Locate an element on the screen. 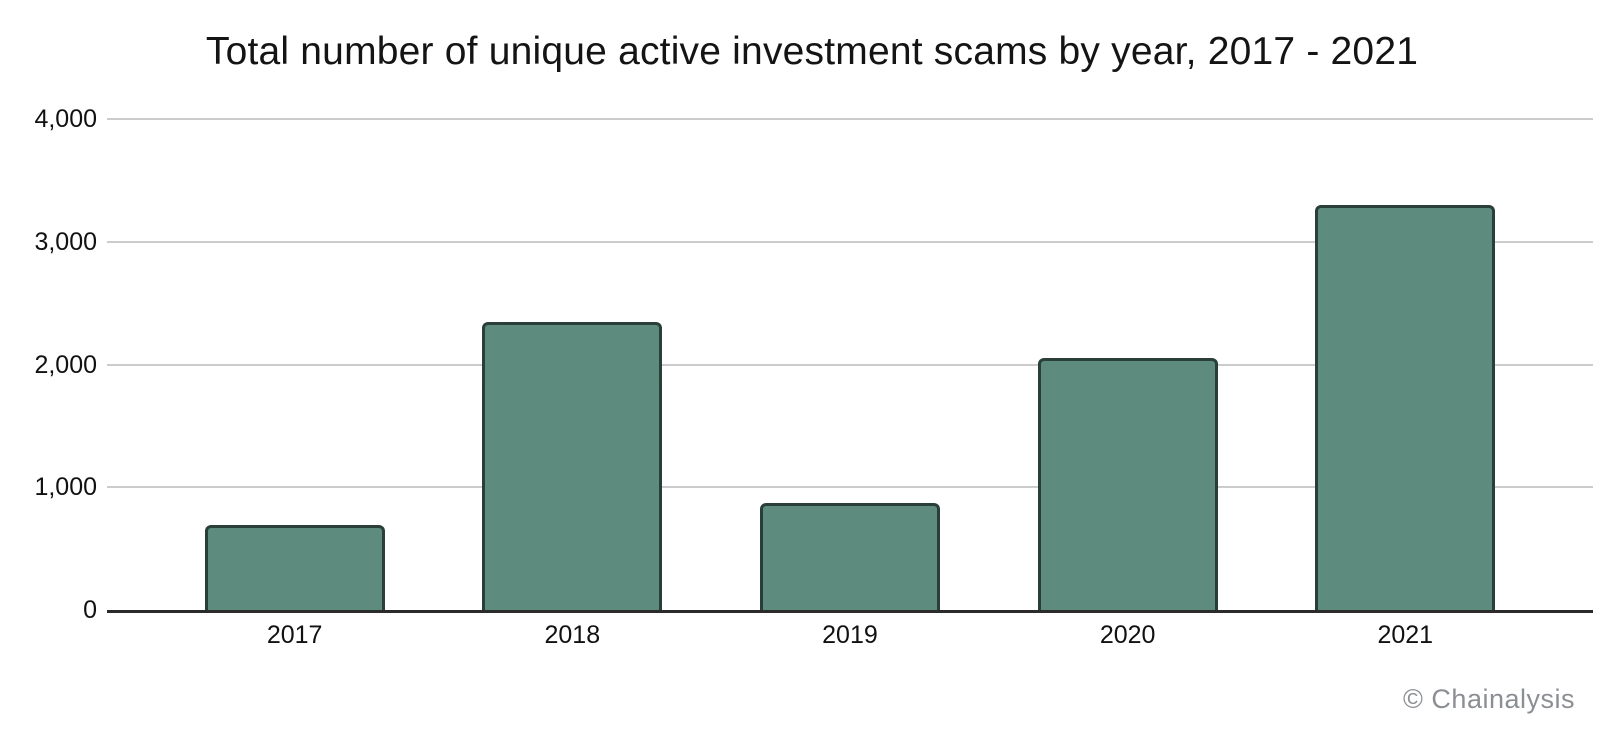  y-tick-label: 2,000 is located at coordinates (65, 364).